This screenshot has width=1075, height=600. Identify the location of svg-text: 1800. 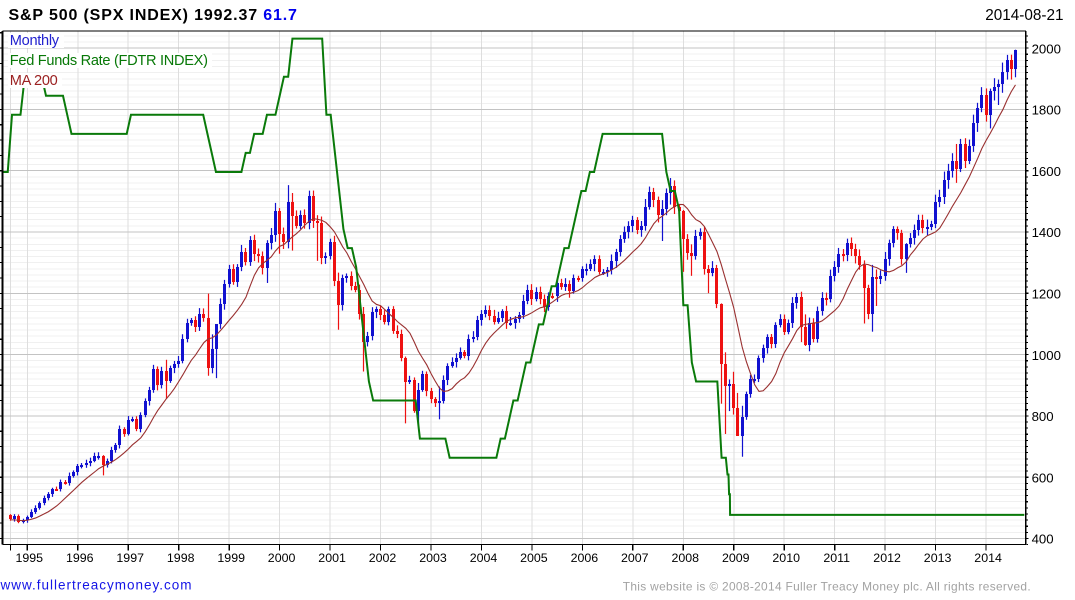
(1046, 110).